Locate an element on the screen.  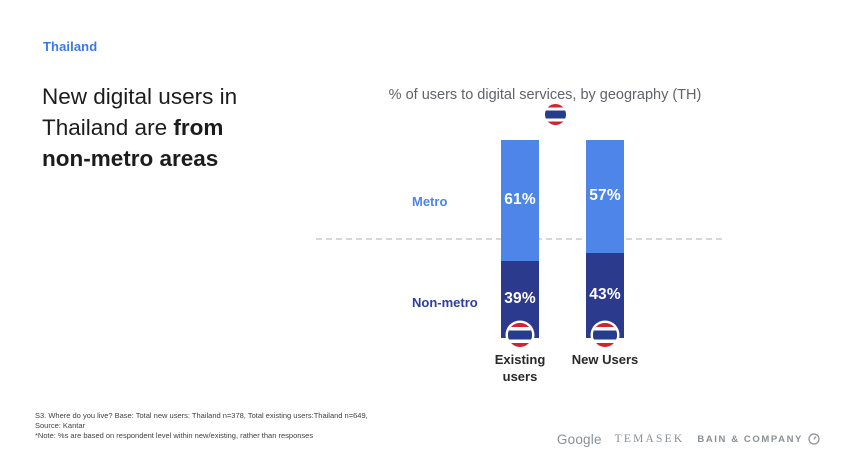
headline-line-1: New digital users in is located at coordinates (140, 96).